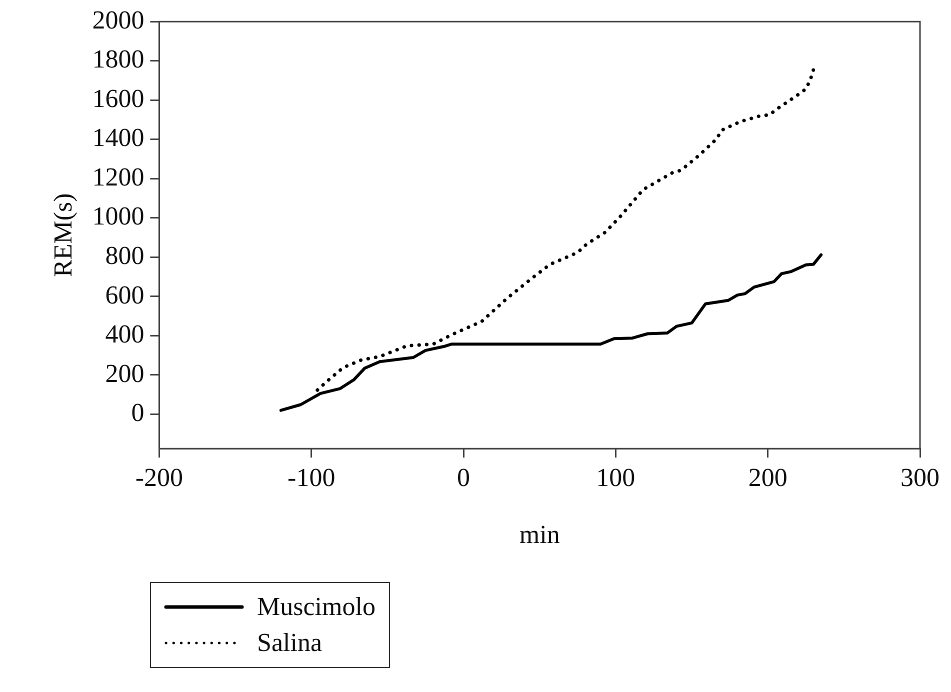 This screenshot has height=692, width=951. What do you see at coordinates (289, 643) in the screenshot?
I see `legend-label: Salina` at bounding box center [289, 643].